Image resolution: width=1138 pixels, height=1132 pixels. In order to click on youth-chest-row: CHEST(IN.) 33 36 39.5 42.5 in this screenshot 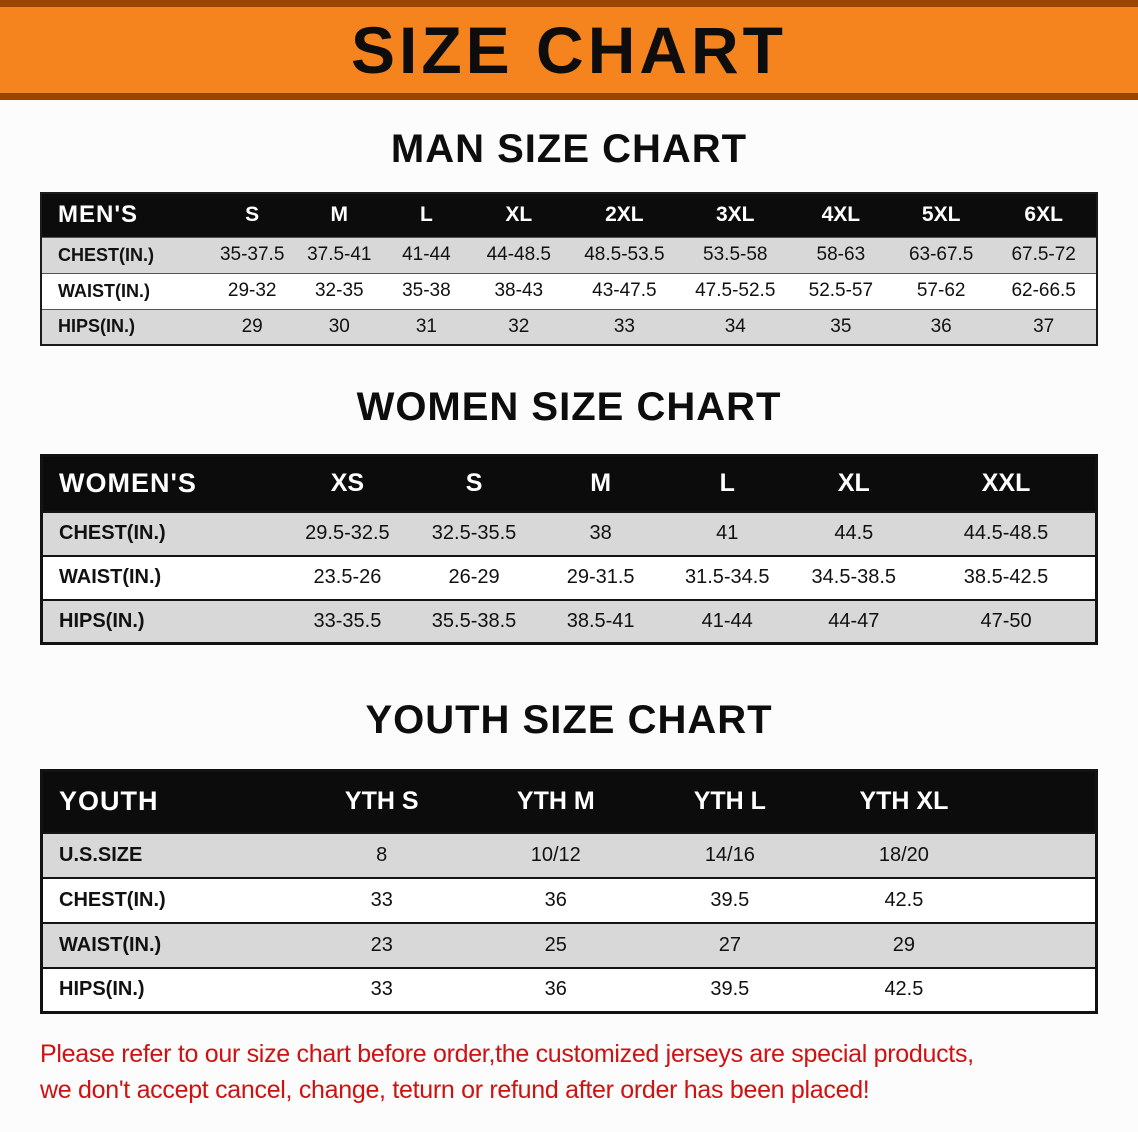, I will do `click(569, 900)`.